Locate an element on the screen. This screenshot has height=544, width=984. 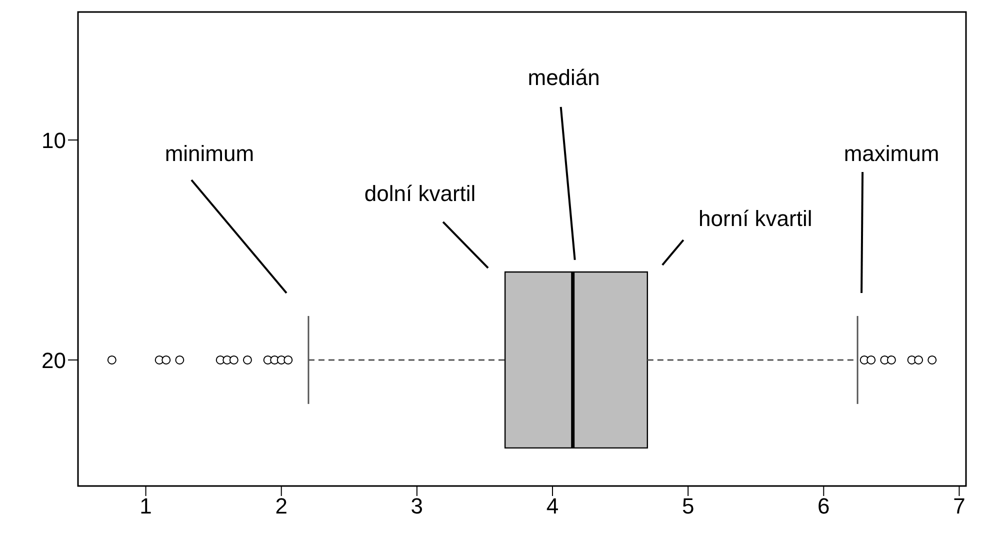
annotation: dolní kvartil is located at coordinates (420, 193).